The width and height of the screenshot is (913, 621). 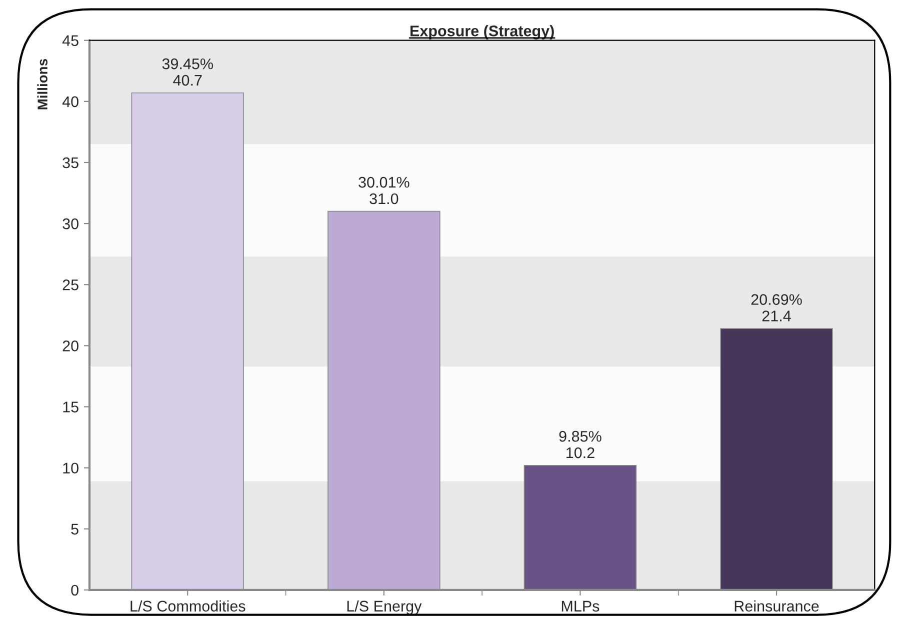 I want to click on x-tick-label: L/S Commodities, so click(x=188, y=606).